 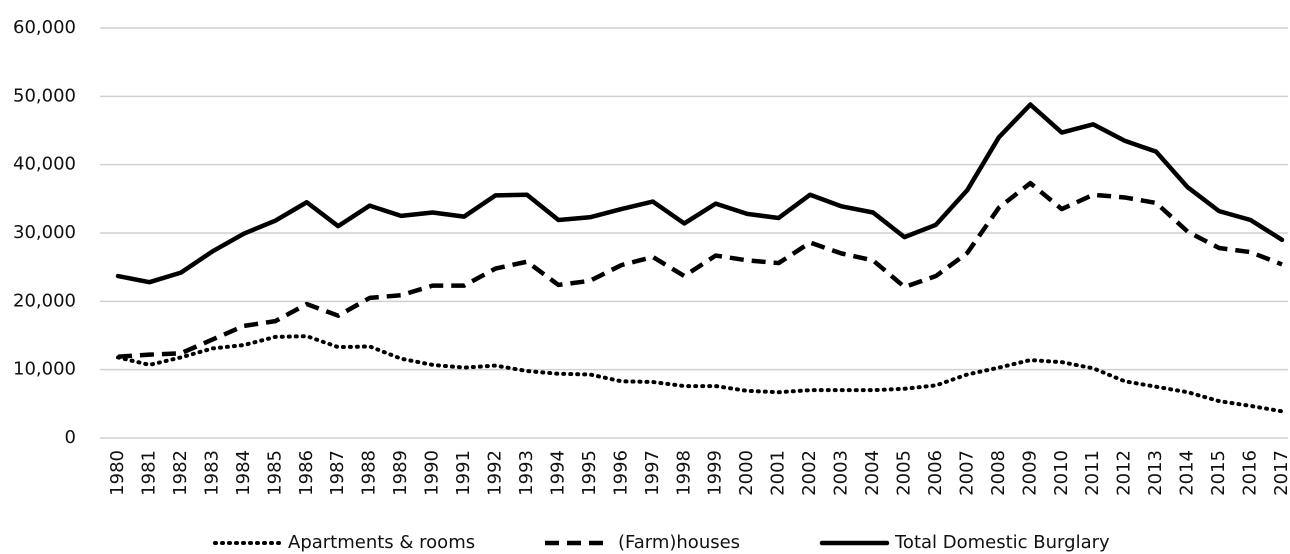 What do you see at coordinates (400, 473) in the screenshot?
I see `x-tick-label: 1989` at bounding box center [400, 473].